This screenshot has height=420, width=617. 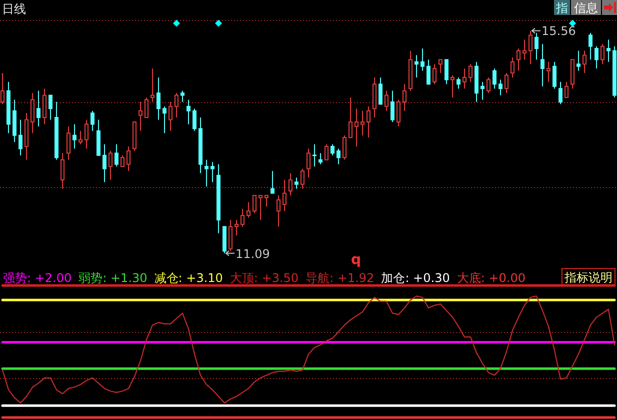 What do you see at coordinates (253, 253) in the screenshot?
I see `annotation: 11.09` at bounding box center [253, 253].